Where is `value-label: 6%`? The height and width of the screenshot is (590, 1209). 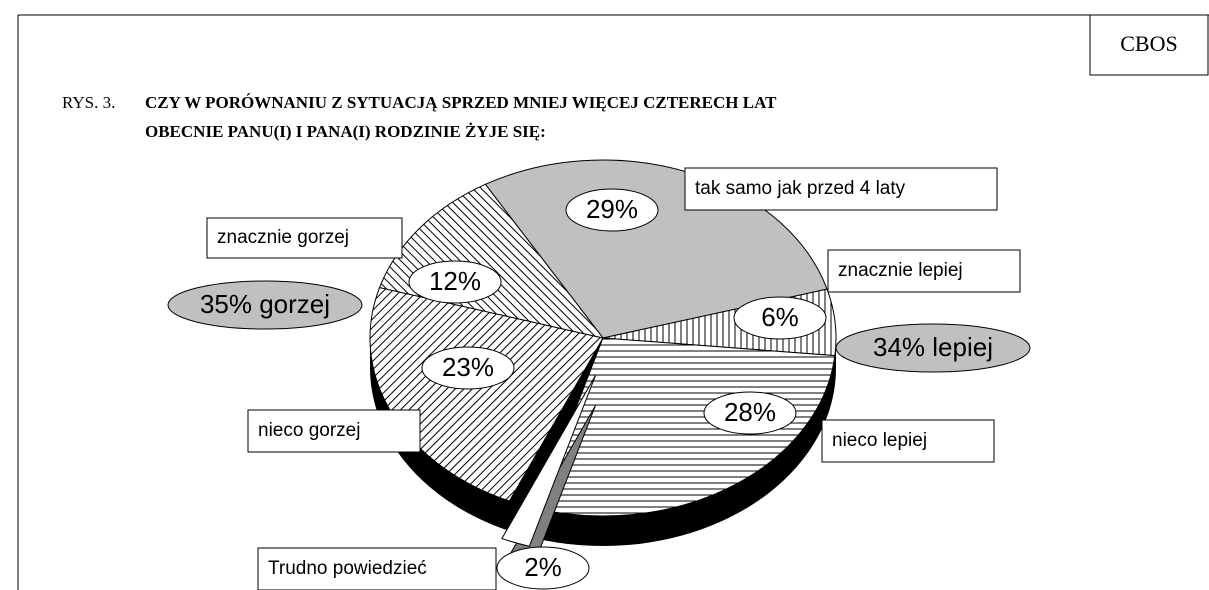
value-label: 6% is located at coordinates (780, 317).